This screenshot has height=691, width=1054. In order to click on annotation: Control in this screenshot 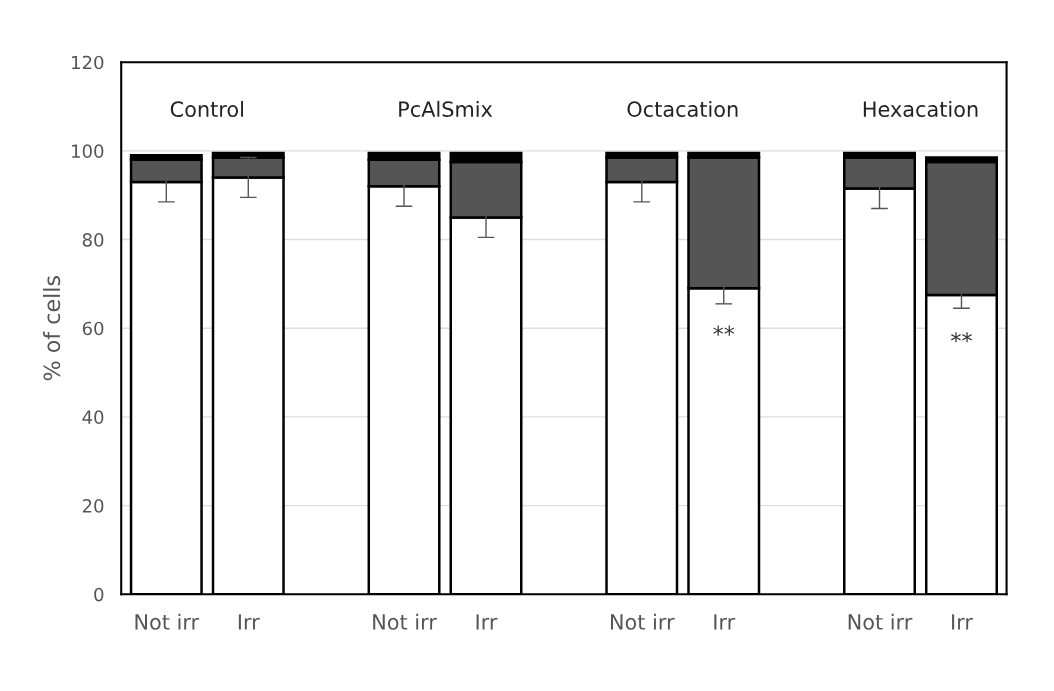, I will do `click(206, 109)`.